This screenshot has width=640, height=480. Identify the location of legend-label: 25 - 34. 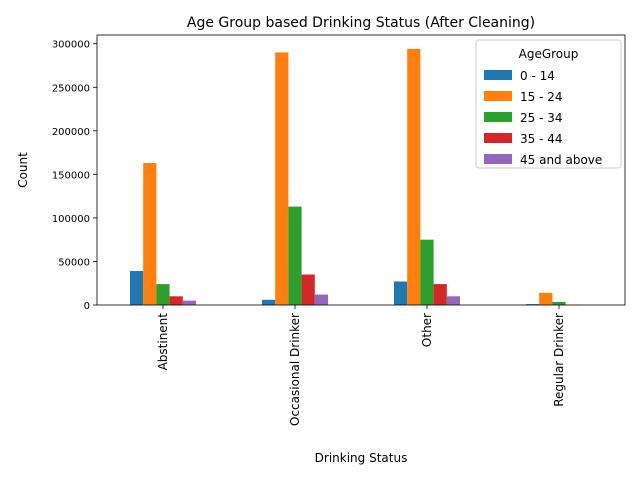
(541, 118).